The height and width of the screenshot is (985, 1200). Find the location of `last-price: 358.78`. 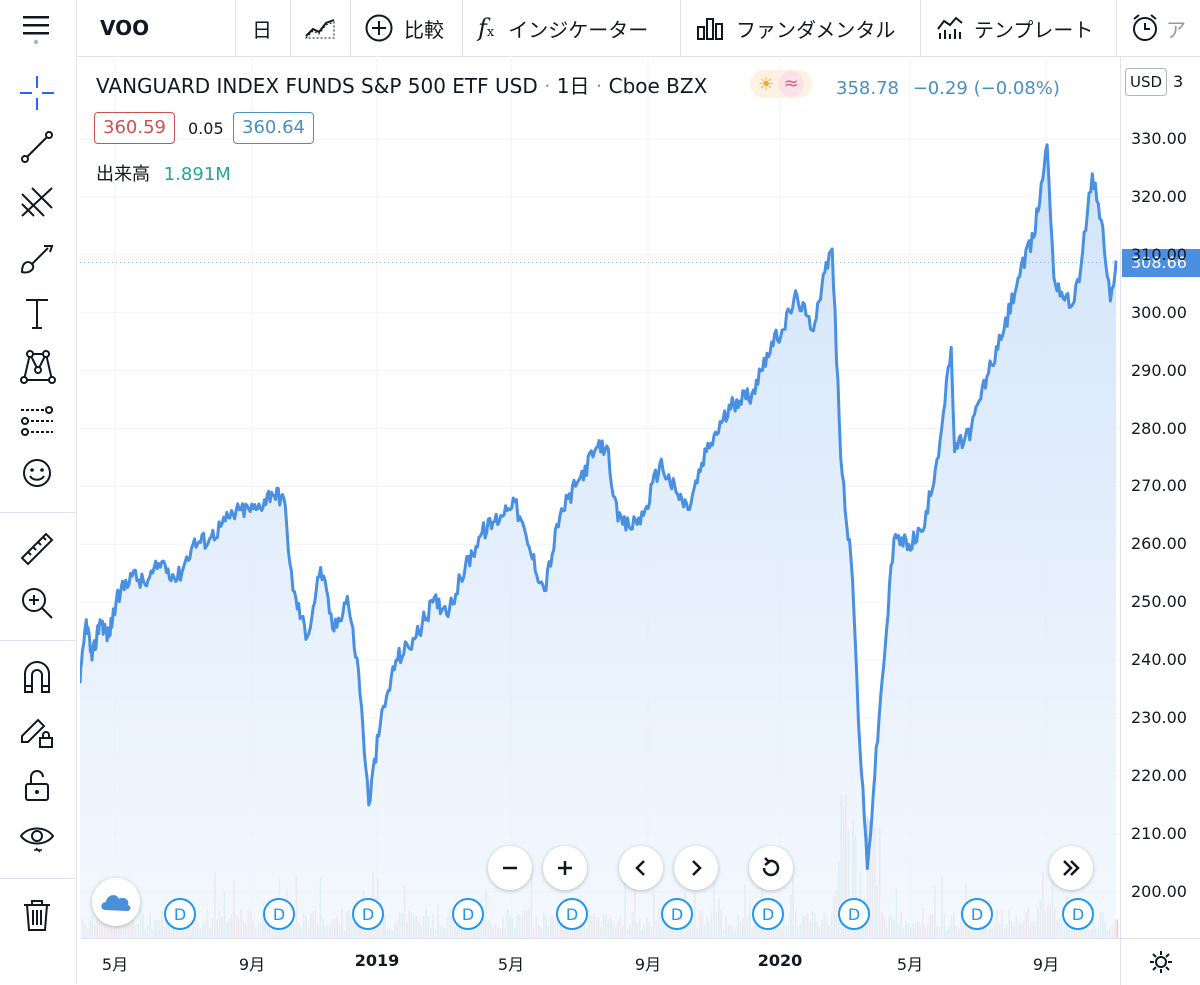

last-price: 358.78 is located at coordinates (867, 88).